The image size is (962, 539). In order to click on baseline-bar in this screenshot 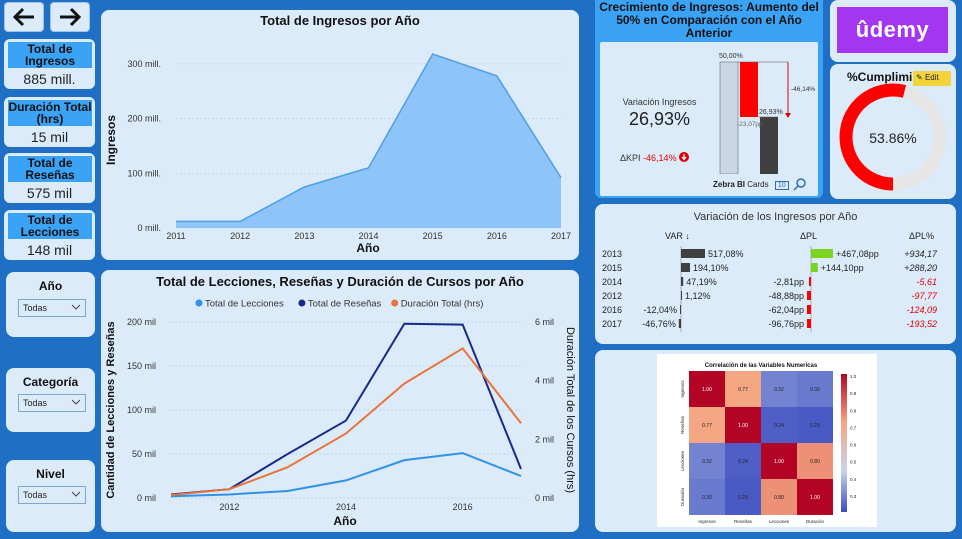, I will do `click(729, 117)`.